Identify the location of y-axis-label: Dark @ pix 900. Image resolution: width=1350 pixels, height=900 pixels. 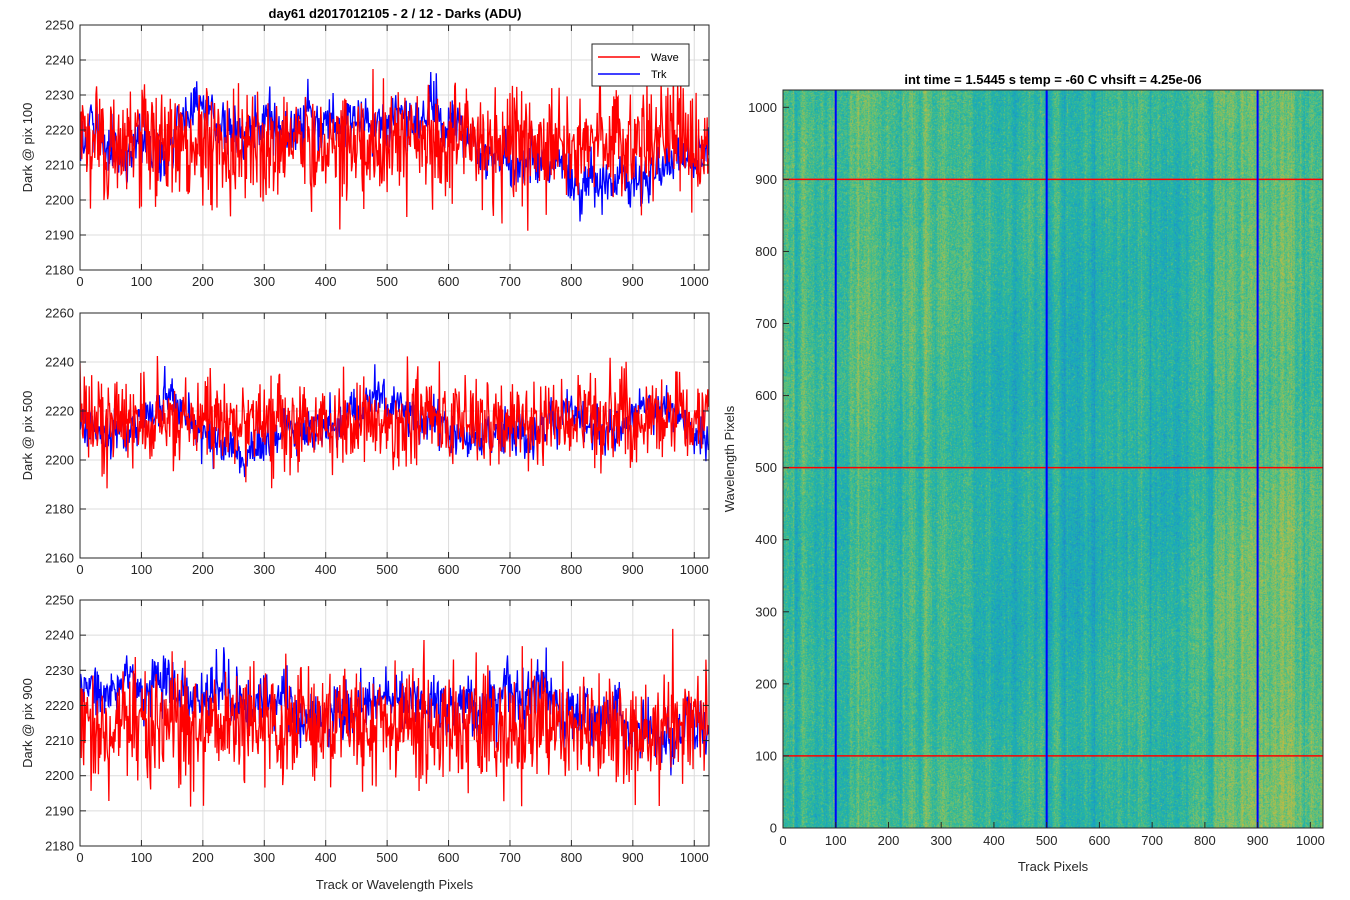
(27, 723).